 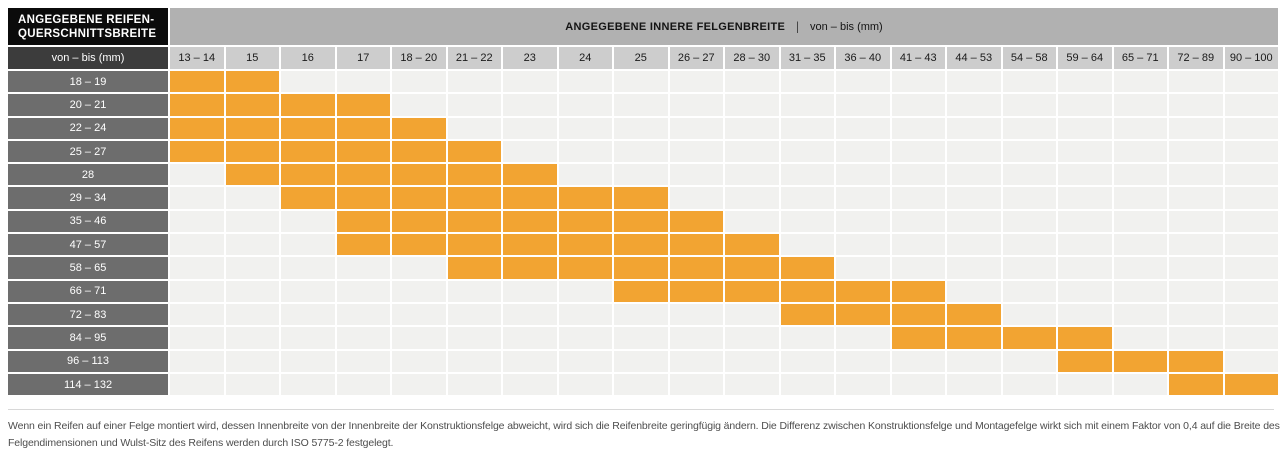 What do you see at coordinates (474, 58) in the screenshot?
I see `rim-width-column-header: 21 – 22` at bounding box center [474, 58].